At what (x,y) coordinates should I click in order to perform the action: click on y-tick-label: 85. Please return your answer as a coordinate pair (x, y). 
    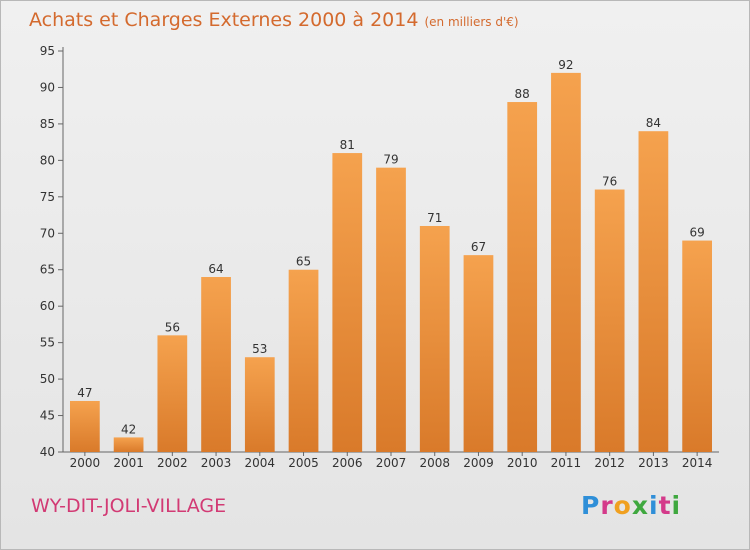
    Looking at the image, I should click on (47, 124).